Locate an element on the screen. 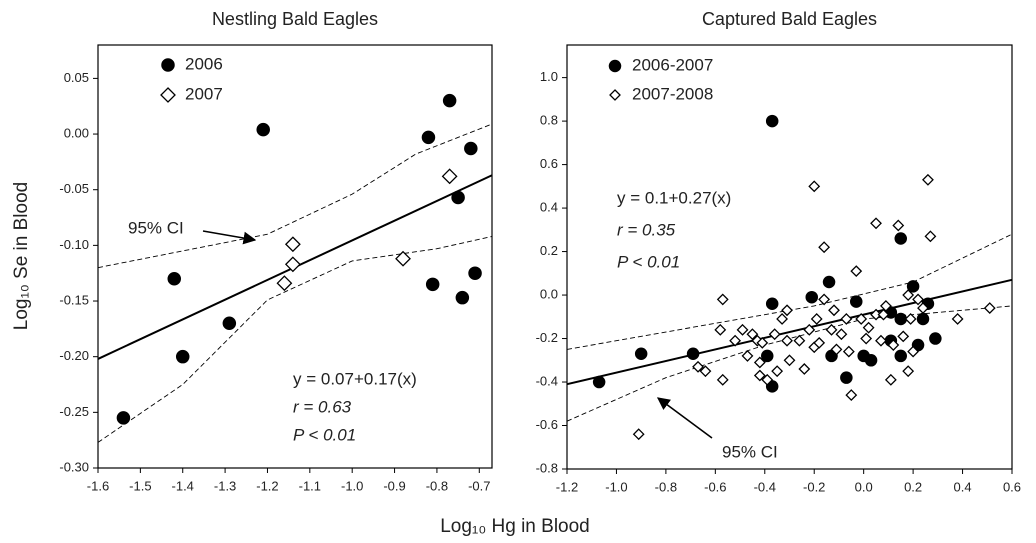 The width and height of the screenshot is (1036, 543). x-tick-label: 0.6 is located at coordinates (1012, 486).